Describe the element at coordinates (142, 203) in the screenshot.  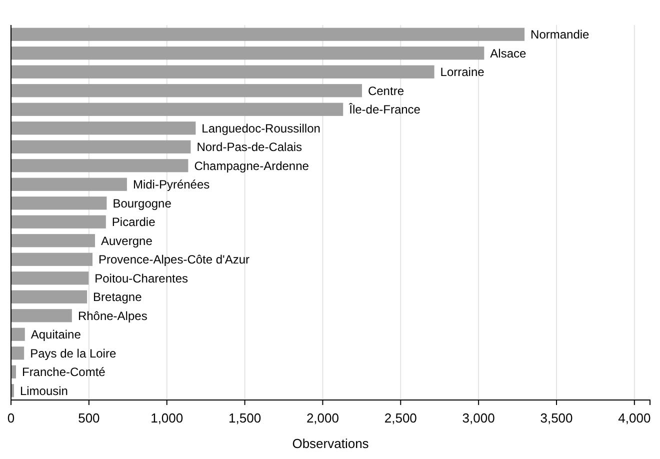
I see `y-tick-label: Bourgogne` at that location.